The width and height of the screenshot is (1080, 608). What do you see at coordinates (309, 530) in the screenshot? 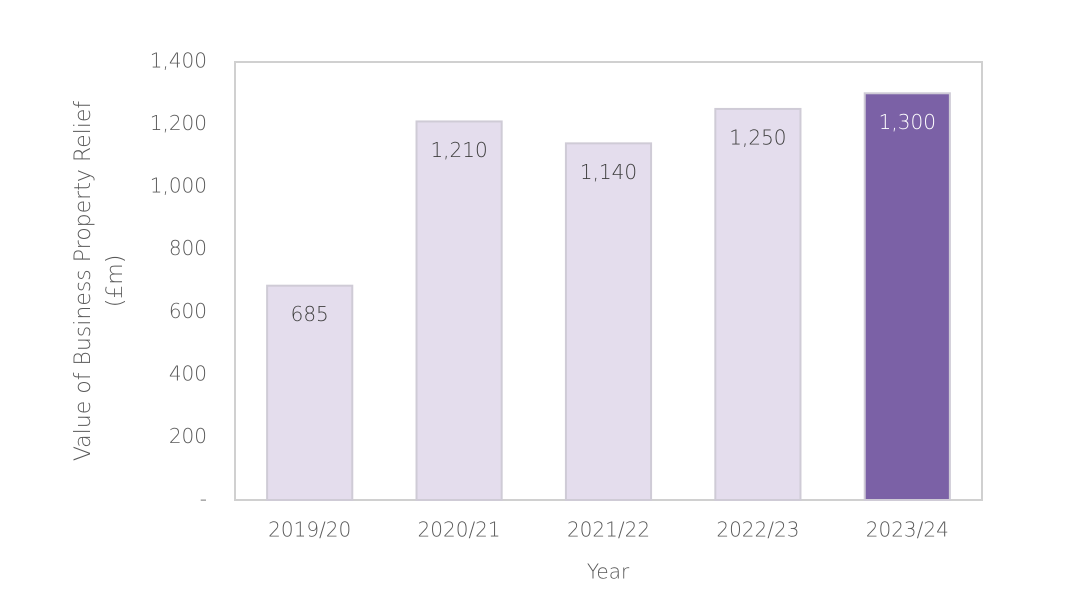
I see `x-tick-label: 2019/20` at bounding box center [309, 530].